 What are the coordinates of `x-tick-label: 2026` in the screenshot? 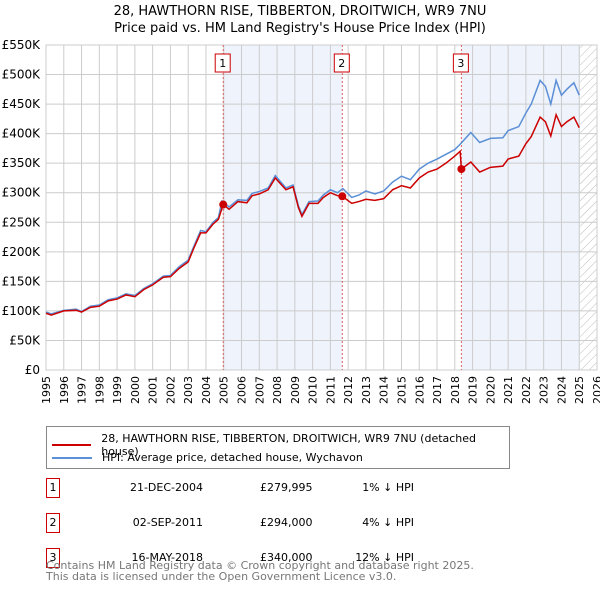 It's located at (595, 390).